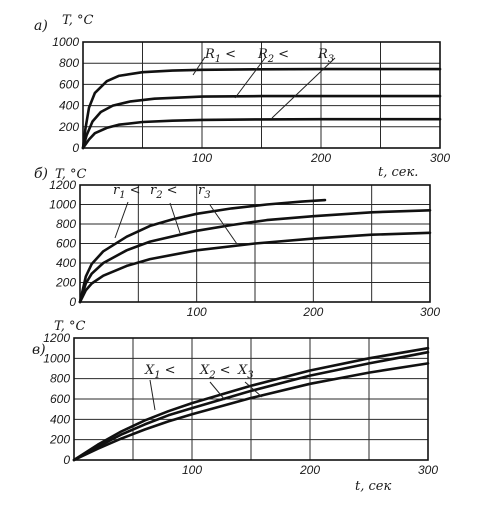 The width and height of the screenshot is (495, 505). What do you see at coordinates (245, 372) in the screenshot?
I see `annotation-label: X3` at bounding box center [245, 372].